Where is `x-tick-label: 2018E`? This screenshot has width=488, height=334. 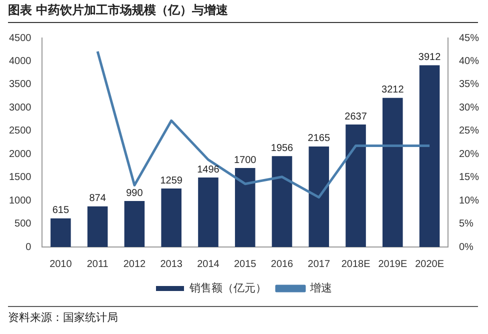
x-tick-label: 2018E is located at coordinates (356, 264).